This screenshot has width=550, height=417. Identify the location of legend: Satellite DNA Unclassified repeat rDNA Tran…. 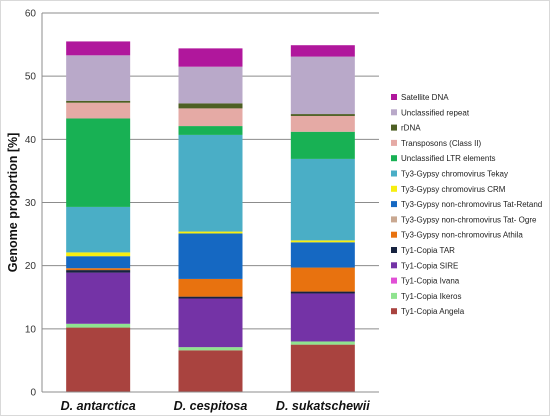
(466, 204).